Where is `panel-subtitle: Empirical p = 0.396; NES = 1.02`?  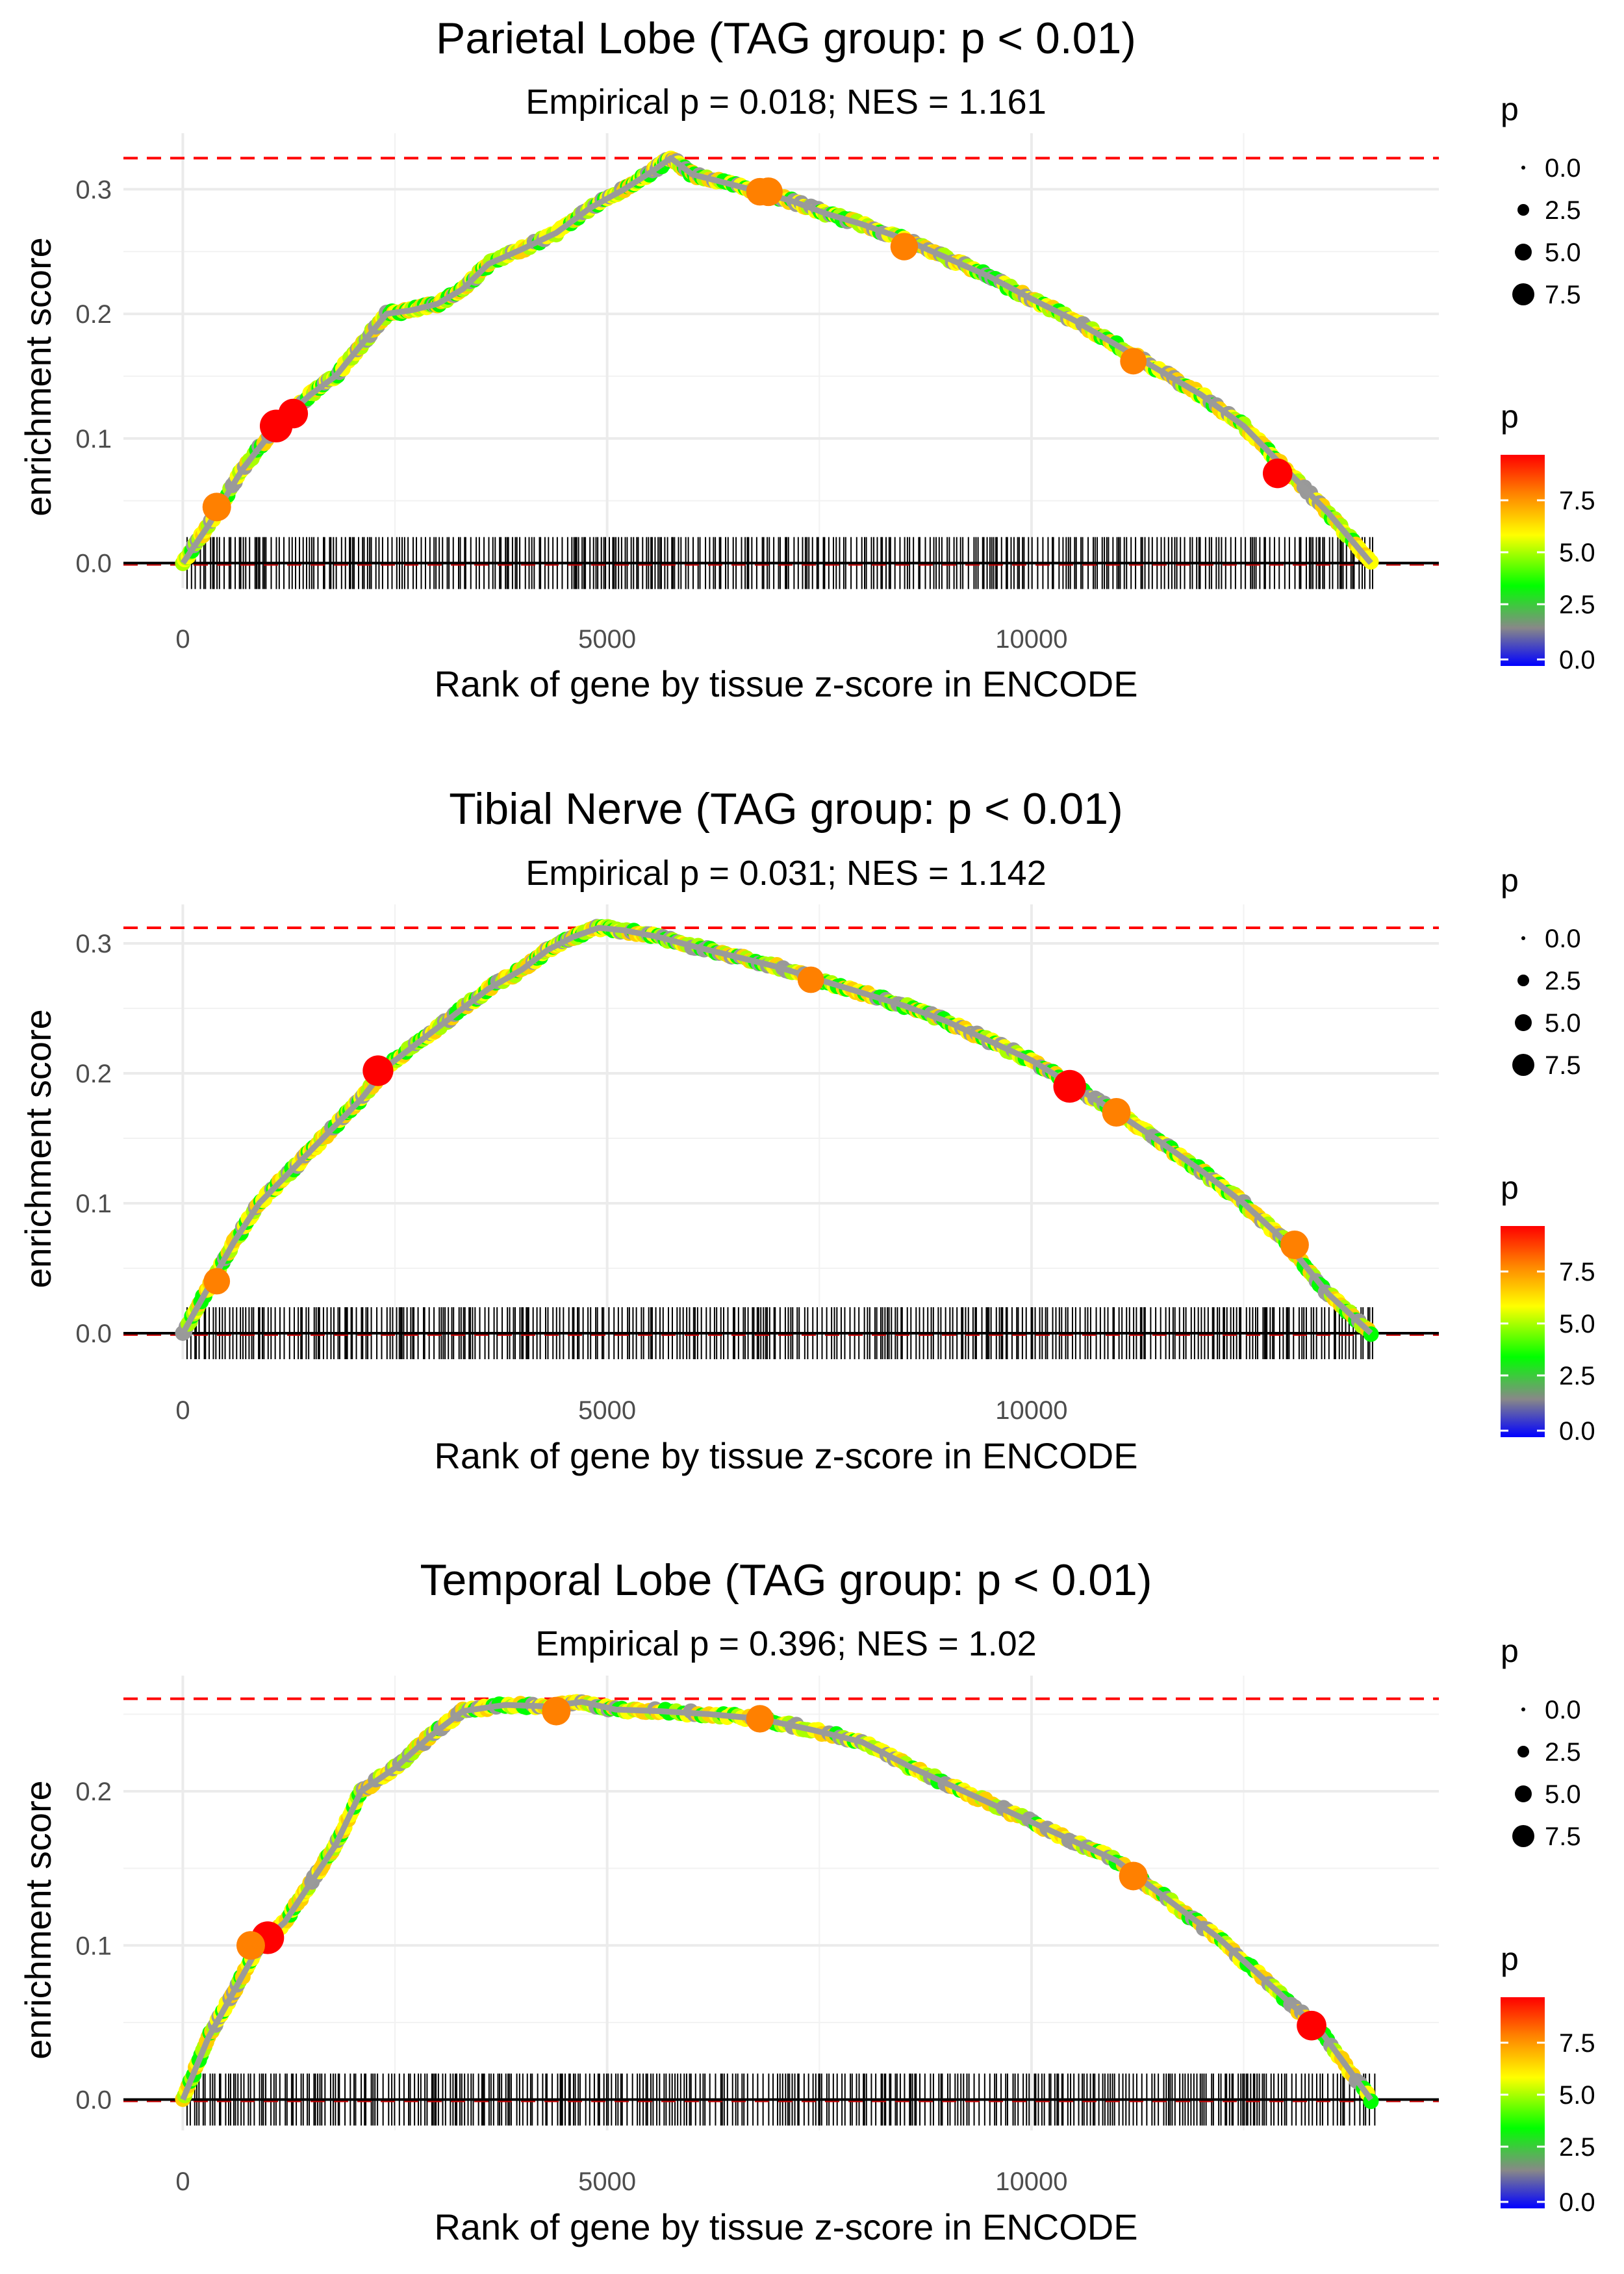
panel-subtitle: Empirical p = 0.396; NES = 1.02 is located at coordinates (785, 1643).